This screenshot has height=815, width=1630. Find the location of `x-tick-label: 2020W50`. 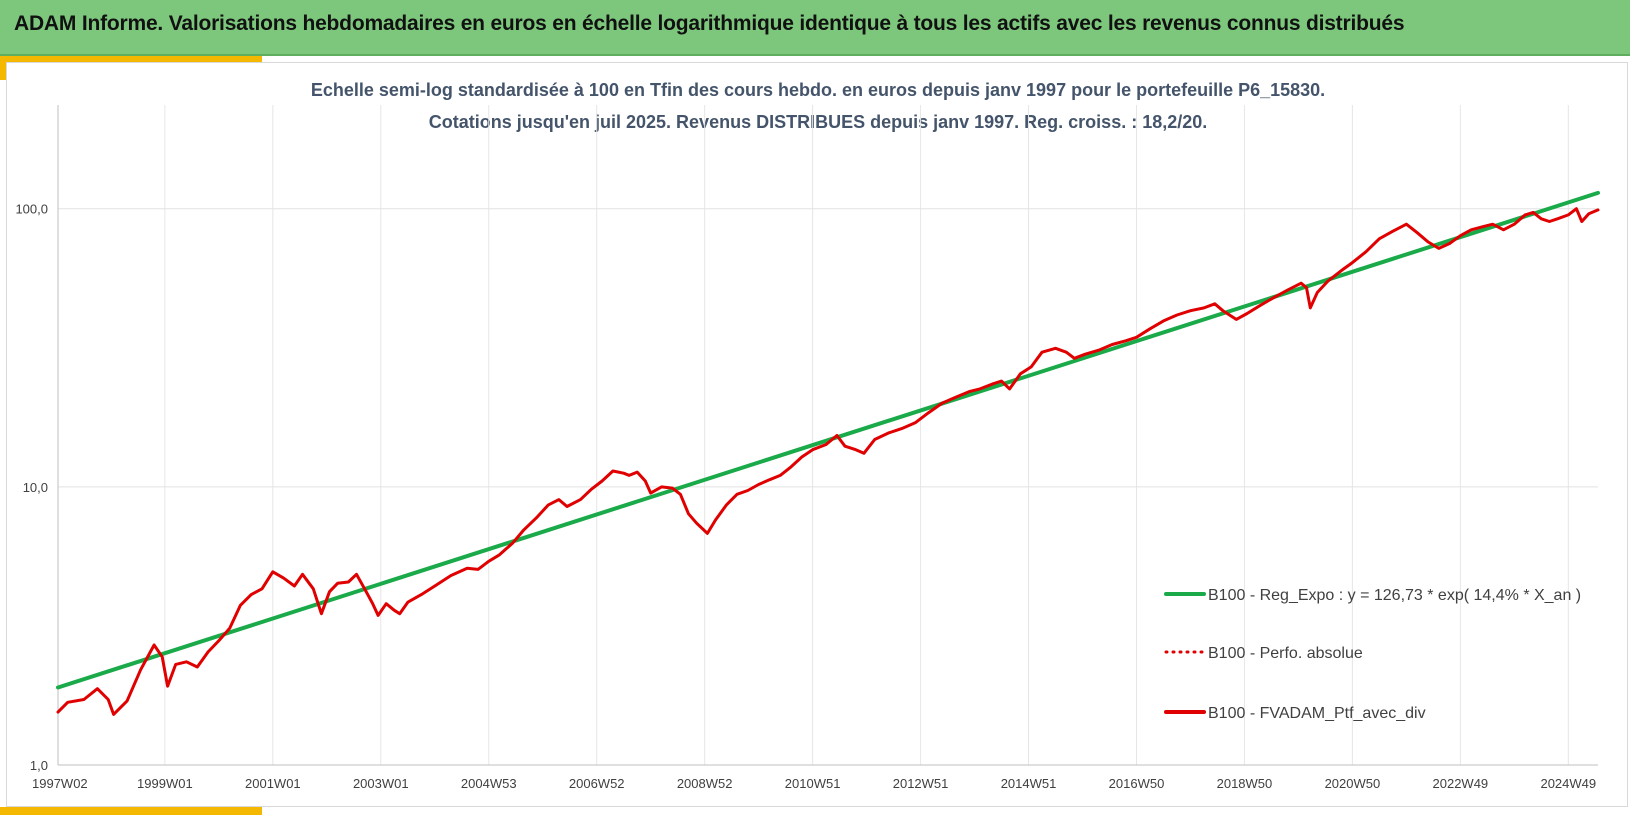

x-tick-label: 2020W50 is located at coordinates (1353, 783).